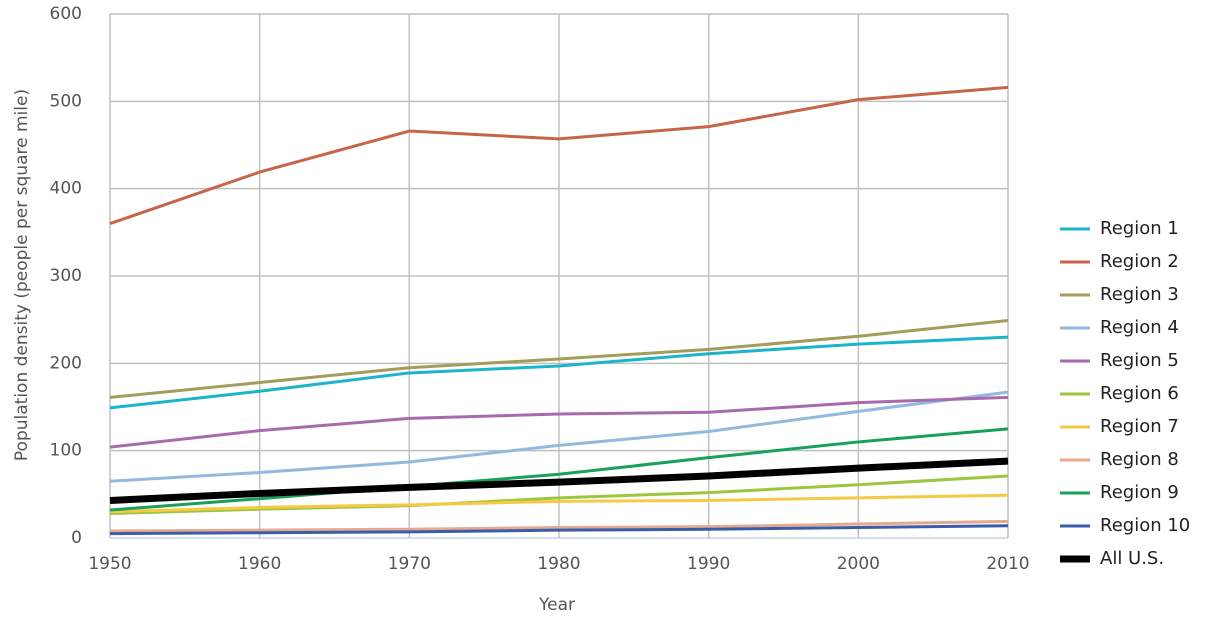 The height and width of the screenshot is (619, 1215). What do you see at coordinates (409, 564) in the screenshot?
I see `x-tick-label: 1970` at bounding box center [409, 564].